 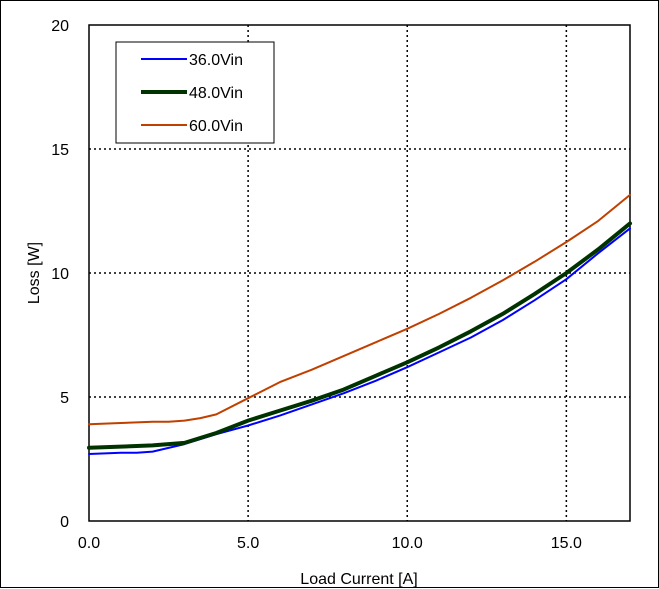 What do you see at coordinates (216, 93) in the screenshot?
I see `legend-label-48vin: 48.0Vin` at bounding box center [216, 93].